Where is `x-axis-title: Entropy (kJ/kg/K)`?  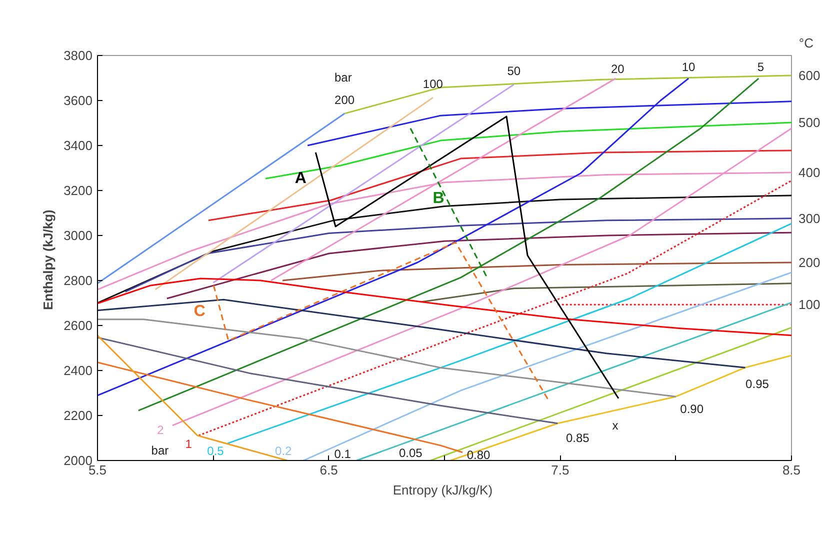
x-axis-title: Entropy (kJ/kg/K) is located at coordinates (442, 490).